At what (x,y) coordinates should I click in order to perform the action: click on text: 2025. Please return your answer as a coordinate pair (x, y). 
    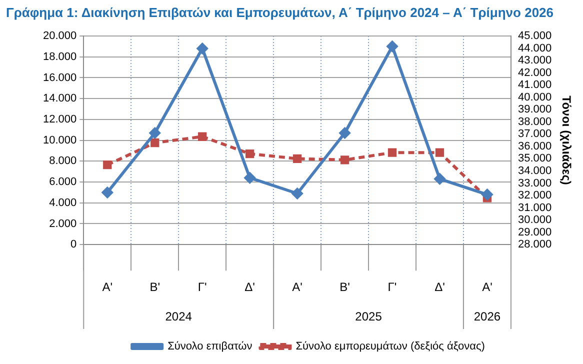
    Looking at the image, I should click on (368, 316).